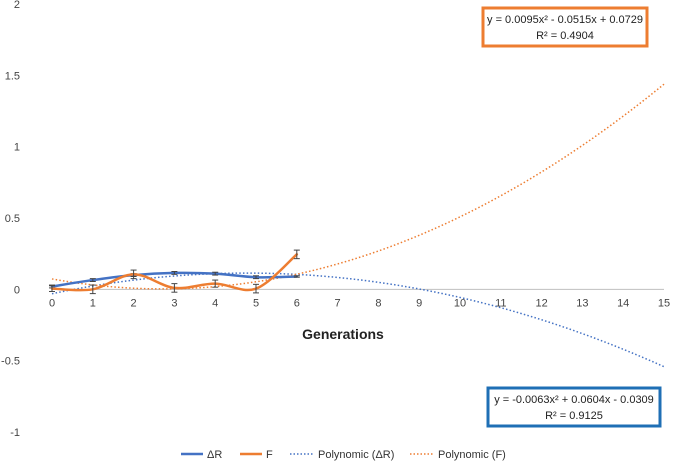 The height and width of the screenshot is (461, 685). Describe the element at coordinates (12, 219) in the screenshot. I see `y-tick-label: 0.5` at that location.